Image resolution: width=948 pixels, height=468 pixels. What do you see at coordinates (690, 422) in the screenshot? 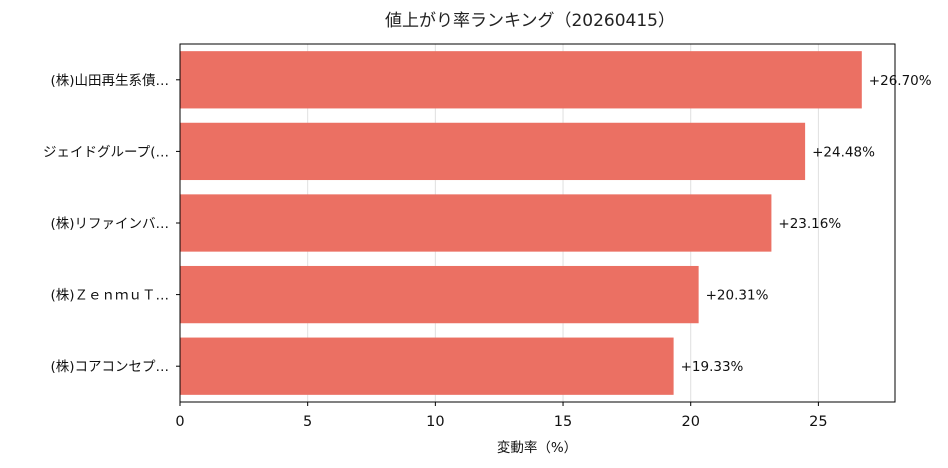
I see `x-tick-label: 20` at bounding box center [690, 422].